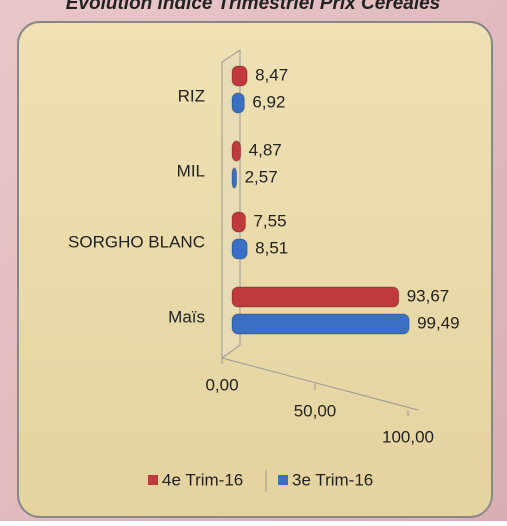  I want to click on legend-label: 3e Trim-16, so click(332, 479).